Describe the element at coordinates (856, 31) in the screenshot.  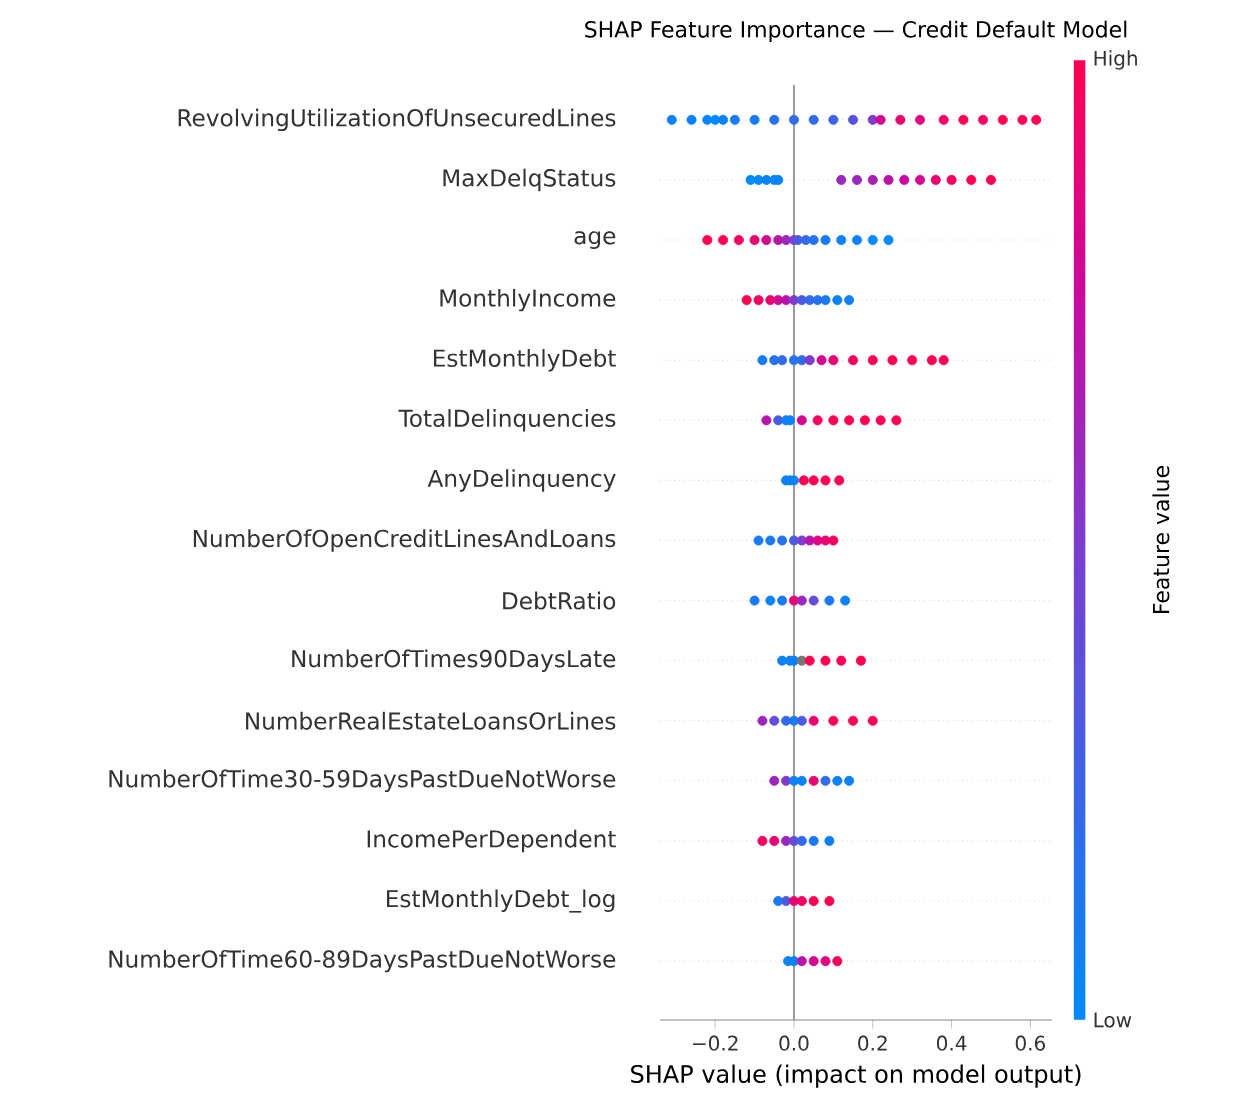
I see `chart-title: SHAP Feature Importance — Credit Default Model` at that location.